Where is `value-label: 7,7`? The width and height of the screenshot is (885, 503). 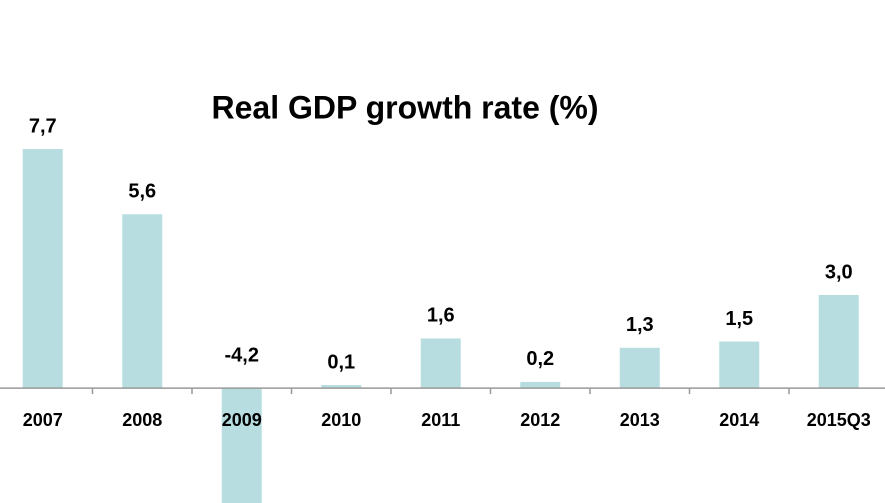 value-label: 7,7 is located at coordinates (43, 126).